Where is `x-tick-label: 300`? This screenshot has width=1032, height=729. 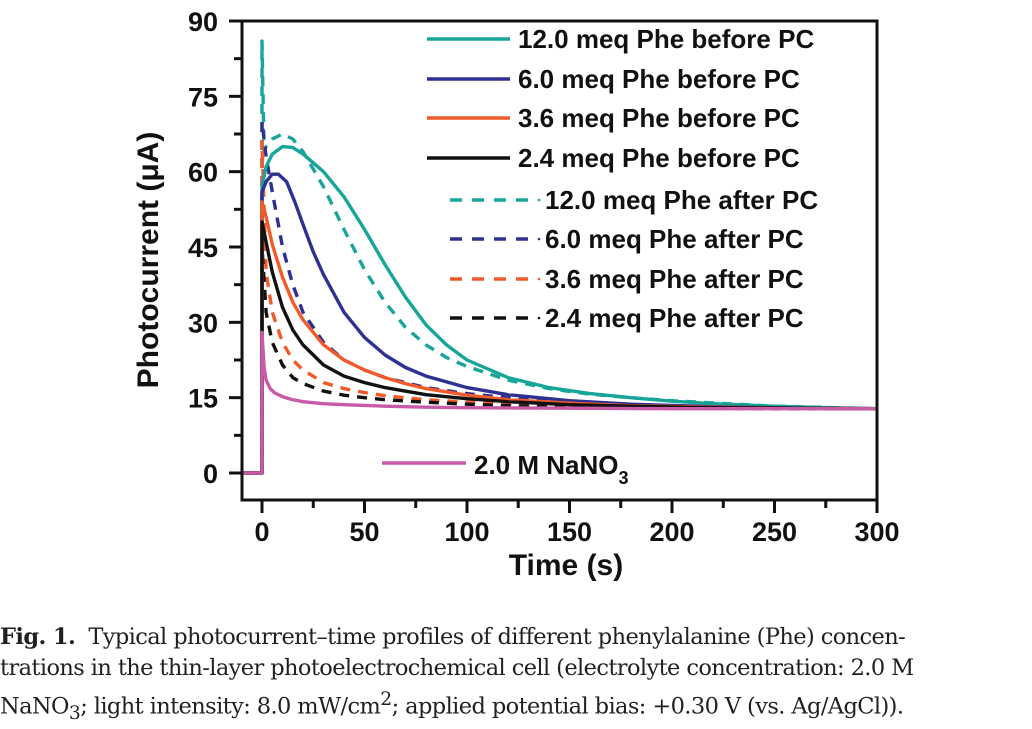 x-tick-label: 300 is located at coordinates (876, 532).